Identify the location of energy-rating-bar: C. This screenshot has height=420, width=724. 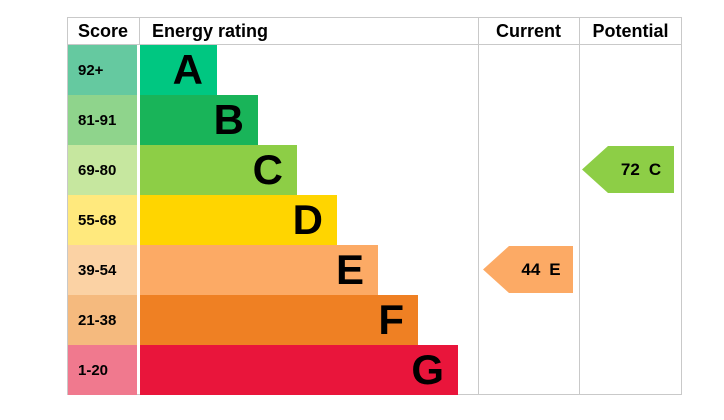
(218, 170).